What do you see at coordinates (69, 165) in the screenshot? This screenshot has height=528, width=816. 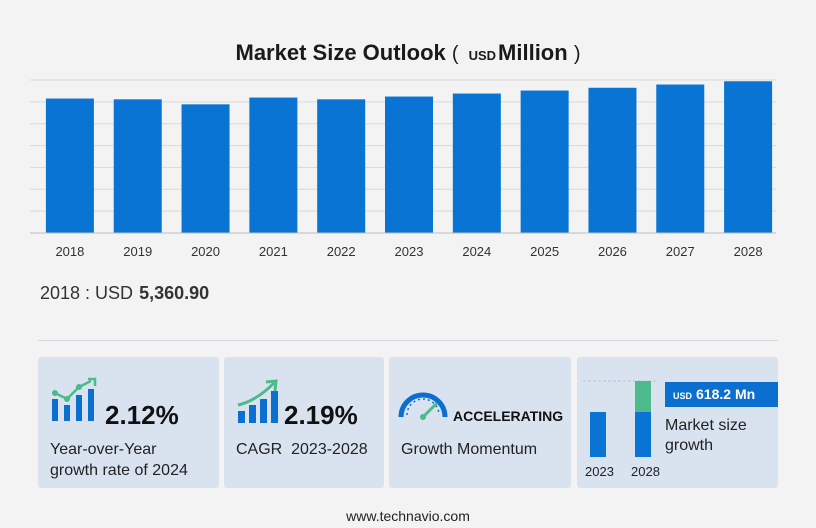 I see `bar-2018` at bounding box center [69, 165].